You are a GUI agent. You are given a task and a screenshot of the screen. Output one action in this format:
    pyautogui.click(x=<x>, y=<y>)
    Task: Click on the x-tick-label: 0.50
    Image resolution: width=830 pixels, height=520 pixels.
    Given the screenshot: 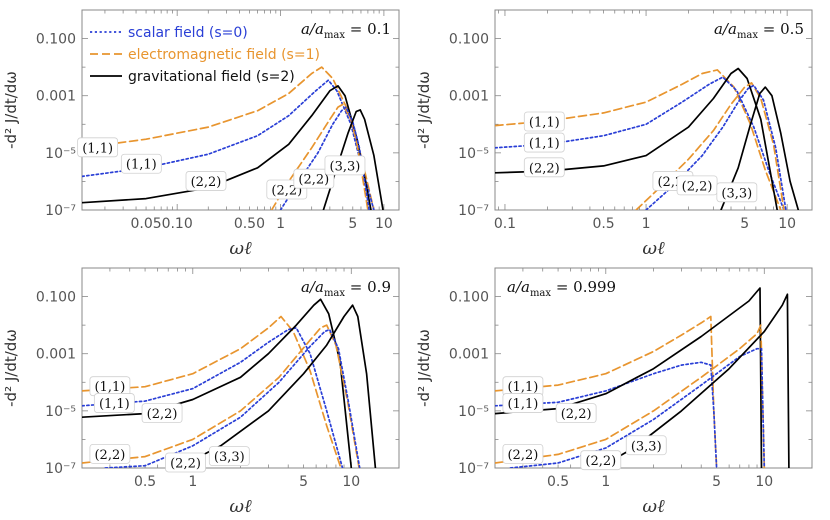 What is the action you would take?
    pyautogui.click(x=249, y=224)
    